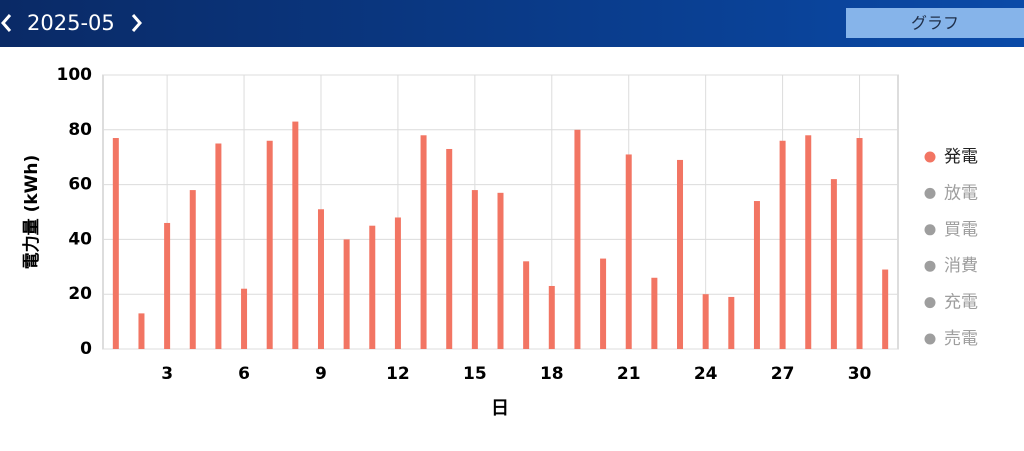  What do you see at coordinates (961, 266) in the screenshot?
I see `legend-label: 消費` at bounding box center [961, 266].